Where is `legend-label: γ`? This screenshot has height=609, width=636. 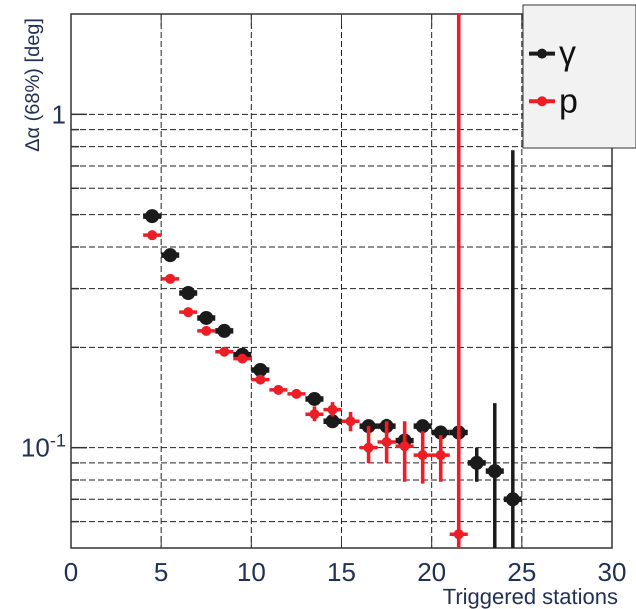
legend-label: γ is located at coordinates (567, 53).